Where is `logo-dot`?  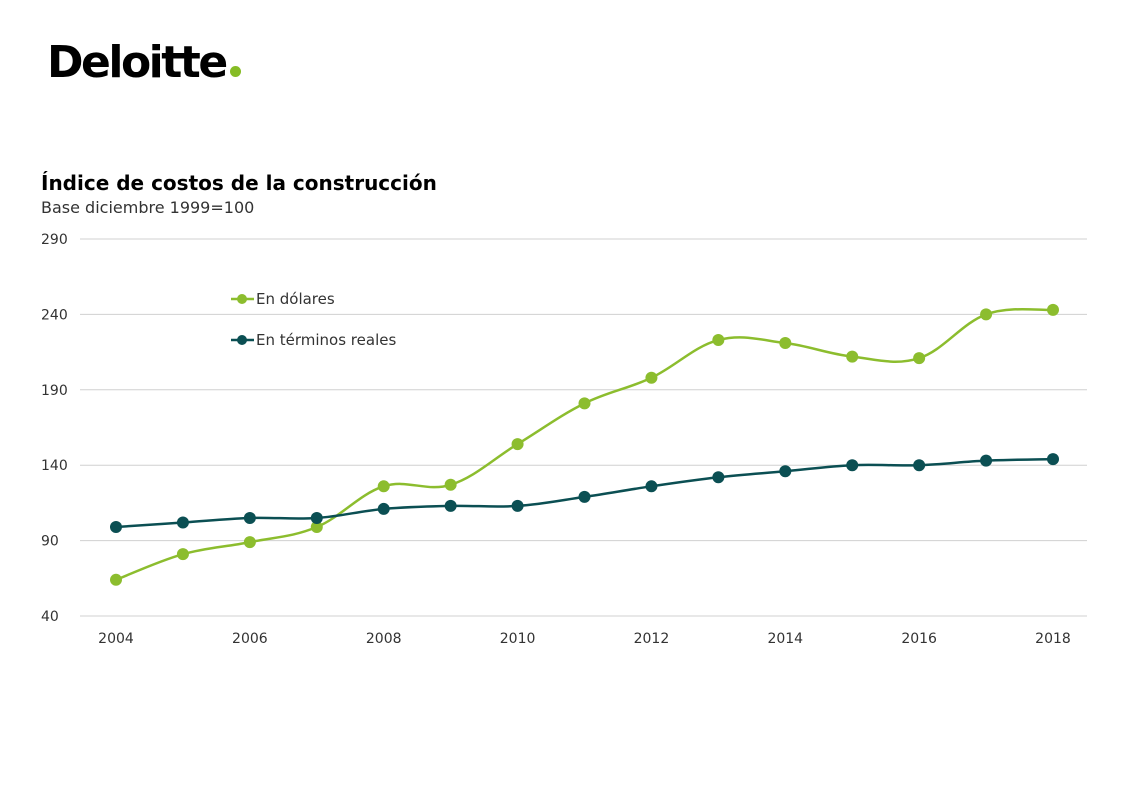
logo-dot is located at coordinates (235, 71).